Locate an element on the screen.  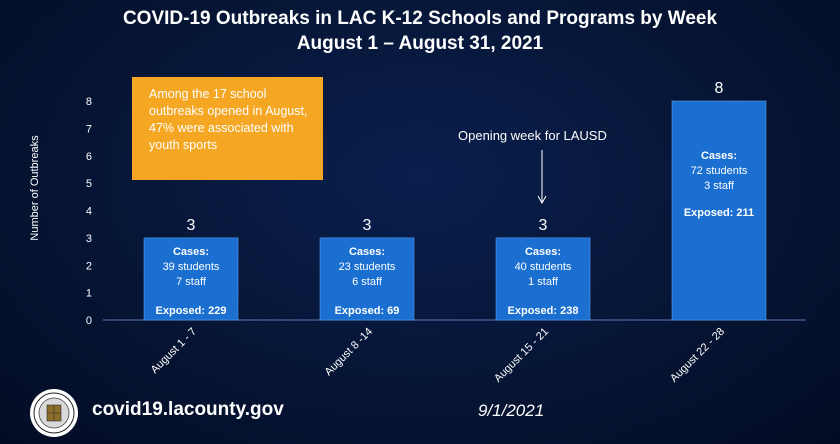
bar-value-label: 8 is located at coordinates (719, 88).